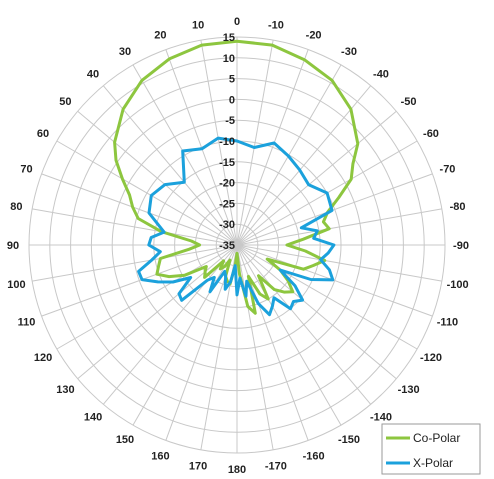 This screenshot has width=494, height=479. Describe the element at coordinates (409, 102) in the screenshot. I see `angle-tick-label: -50` at that location.